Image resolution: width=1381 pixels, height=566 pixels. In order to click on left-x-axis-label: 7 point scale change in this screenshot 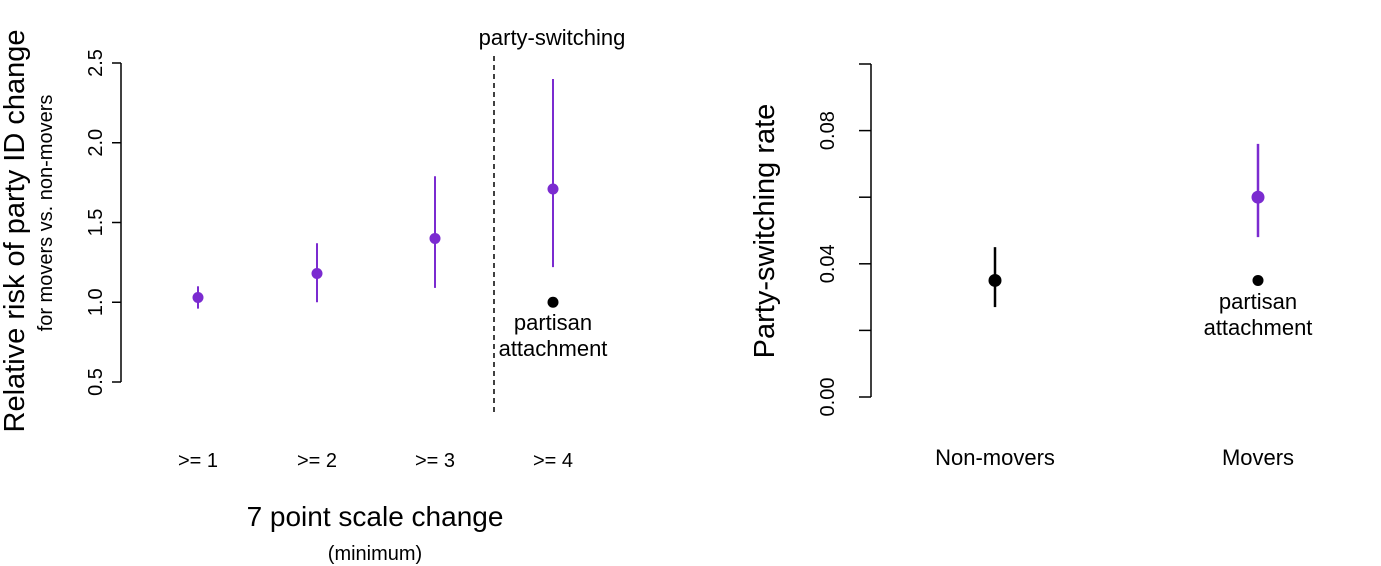, I will do `click(375, 516)`.